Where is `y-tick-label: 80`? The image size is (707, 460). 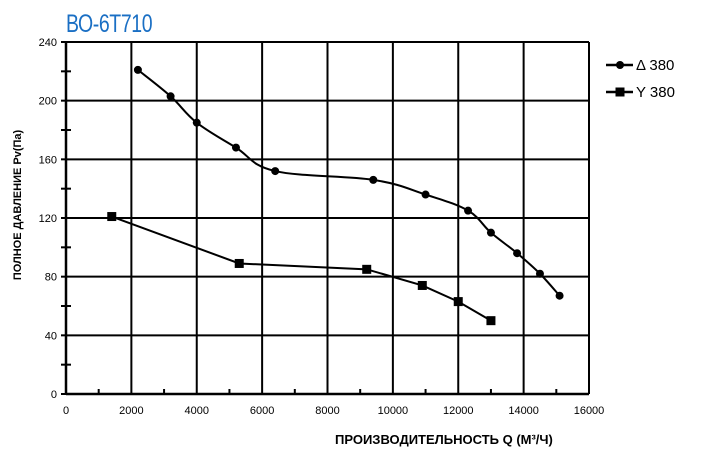
y-tick-label: 80 is located at coordinates (51, 278).